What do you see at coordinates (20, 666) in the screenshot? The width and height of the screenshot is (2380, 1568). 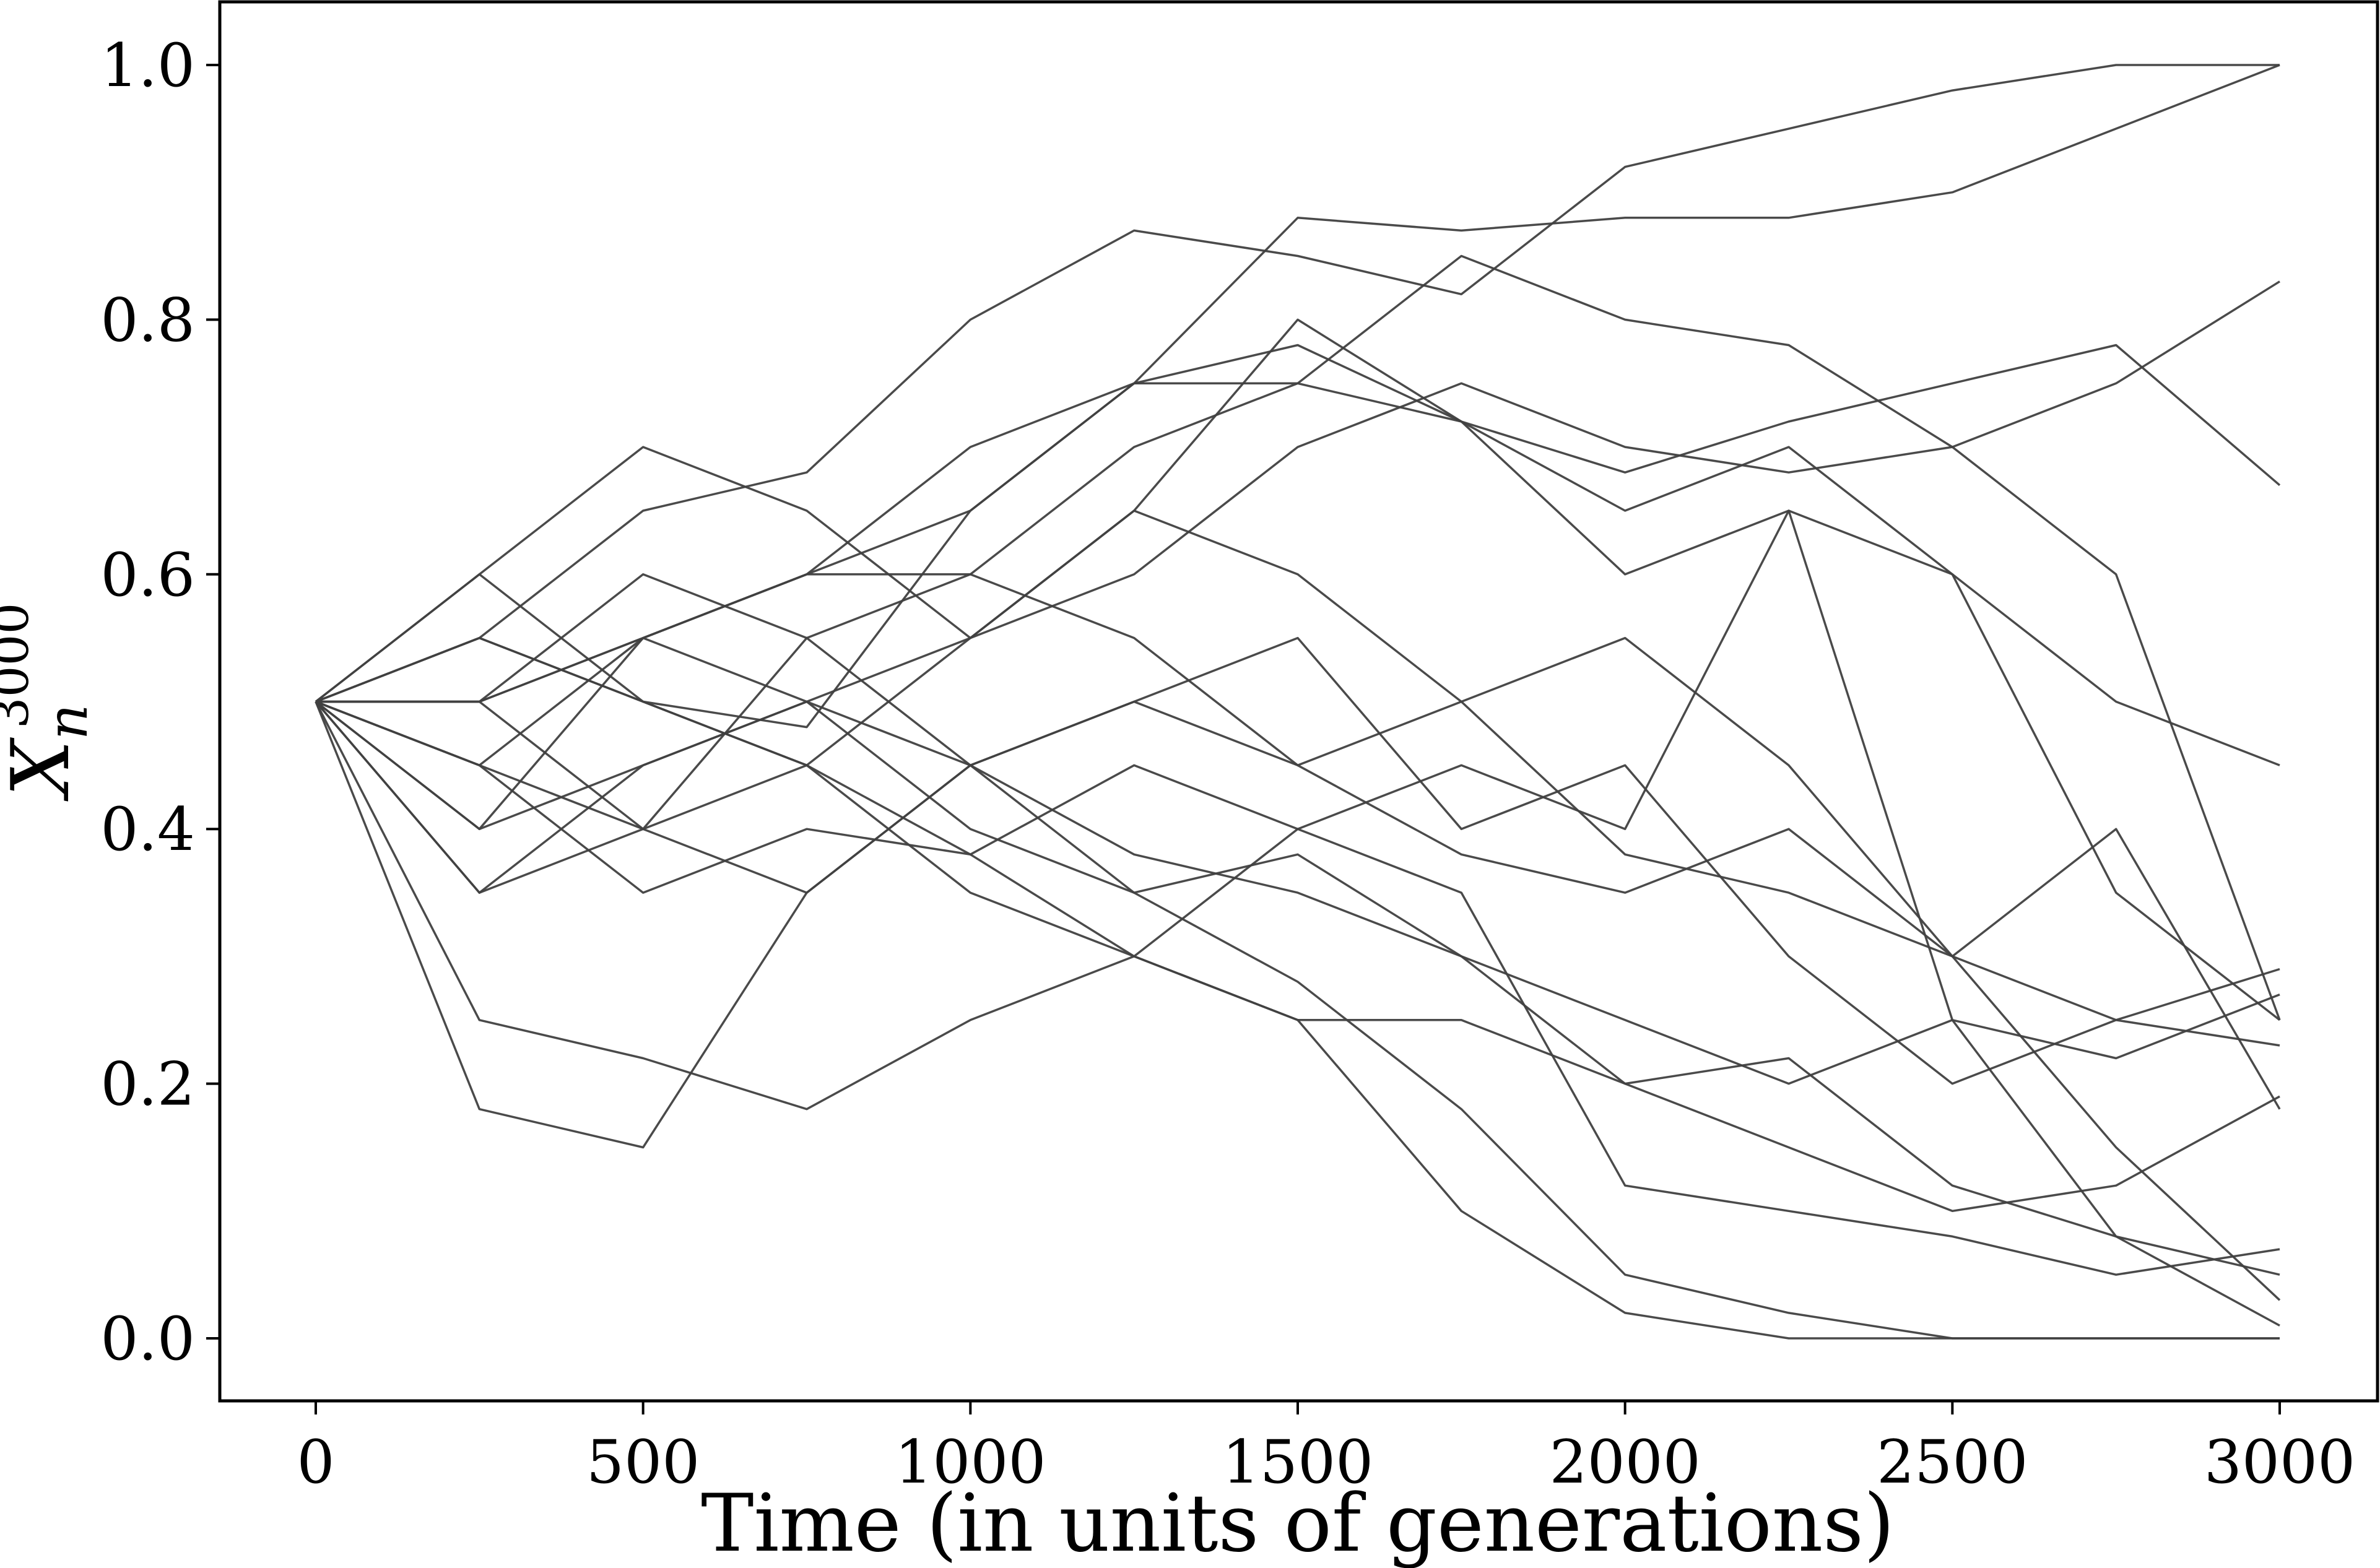 I see `y-label-sup: 3000` at bounding box center [20, 666].